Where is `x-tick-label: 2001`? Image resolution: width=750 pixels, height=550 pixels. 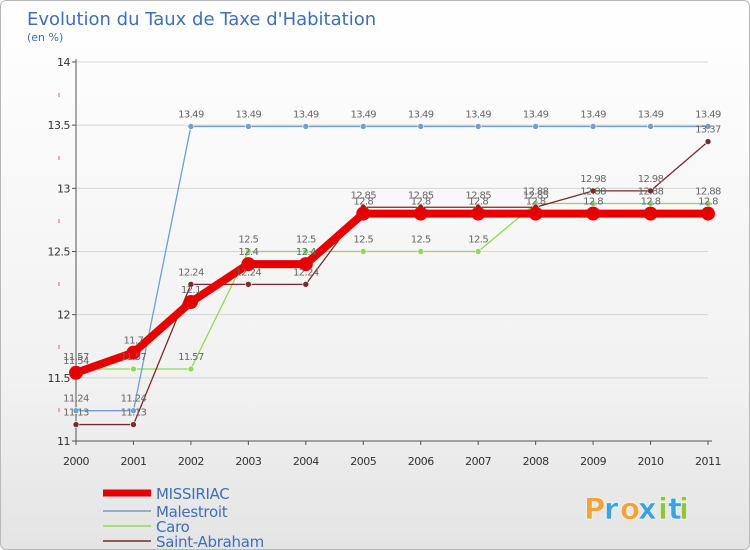 x-tick-label: 2001 is located at coordinates (133, 461).